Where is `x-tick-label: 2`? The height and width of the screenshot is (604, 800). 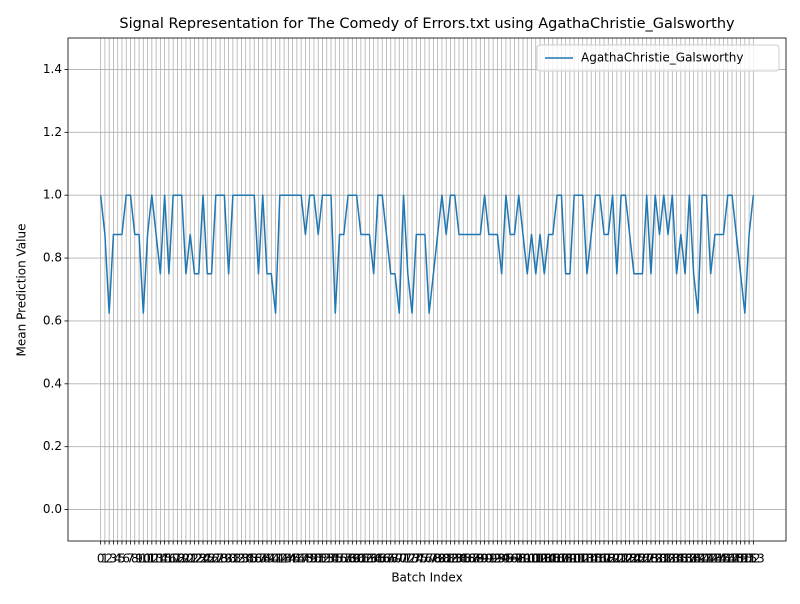 x-tick-label: 2 is located at coordinates (109, 559).